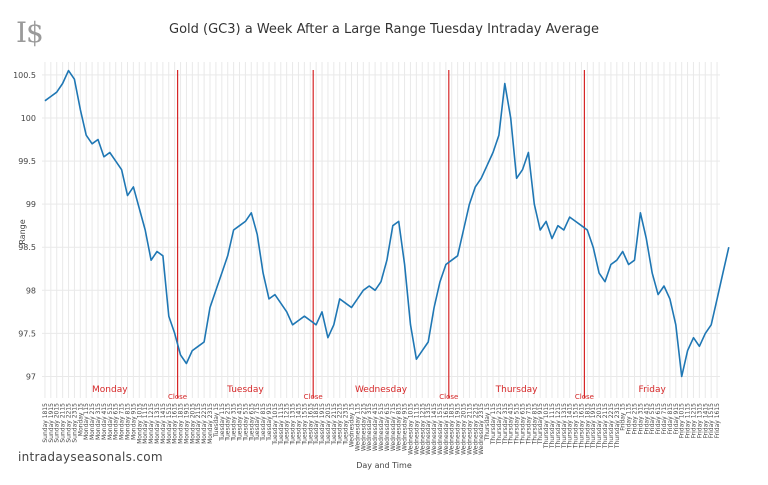 The image size is (768, 485). What do you see at coordinates (31, 204) in the screenshot?
I see `y-tick-label: 99` at bounding box center [31, 204].